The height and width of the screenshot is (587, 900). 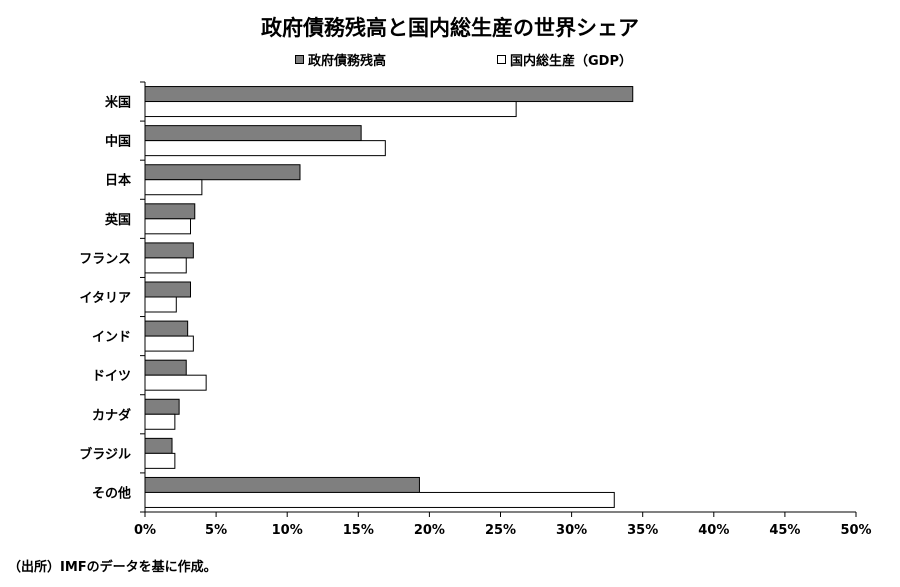 I want to click on legend-item-debt: 政府債務残高, so click(x=340, y=59).